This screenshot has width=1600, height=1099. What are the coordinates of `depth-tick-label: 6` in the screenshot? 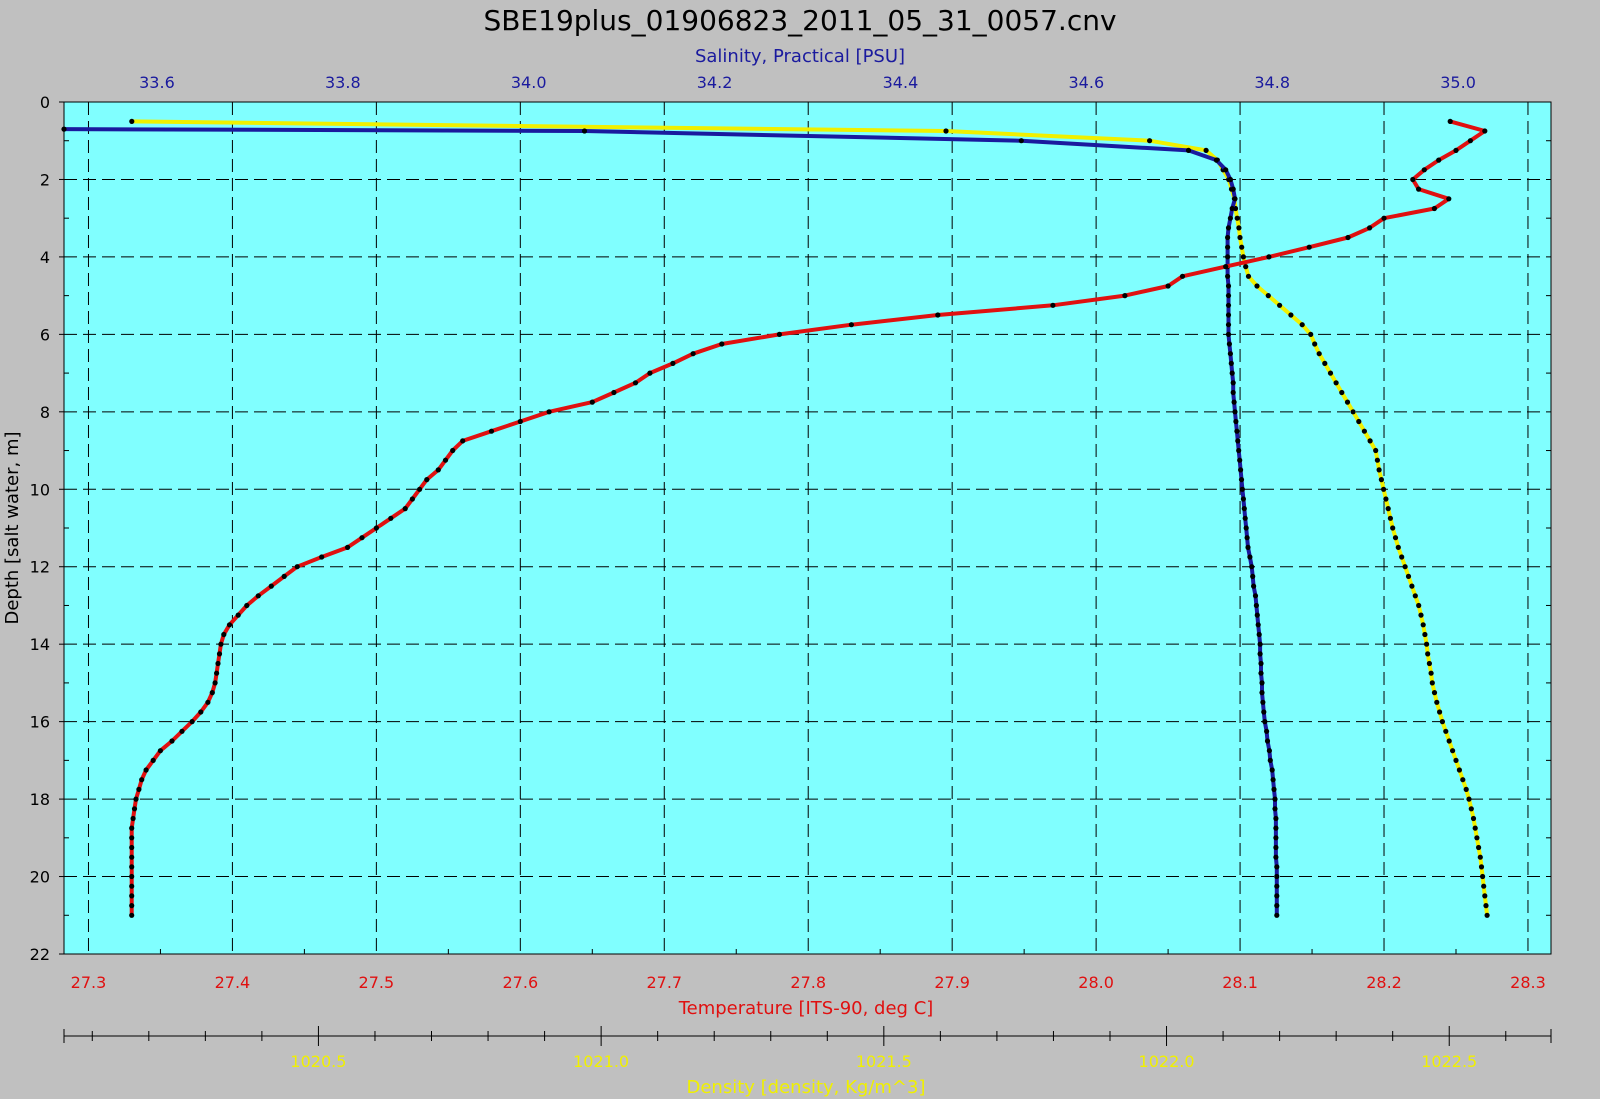 It's located at (45, 334).